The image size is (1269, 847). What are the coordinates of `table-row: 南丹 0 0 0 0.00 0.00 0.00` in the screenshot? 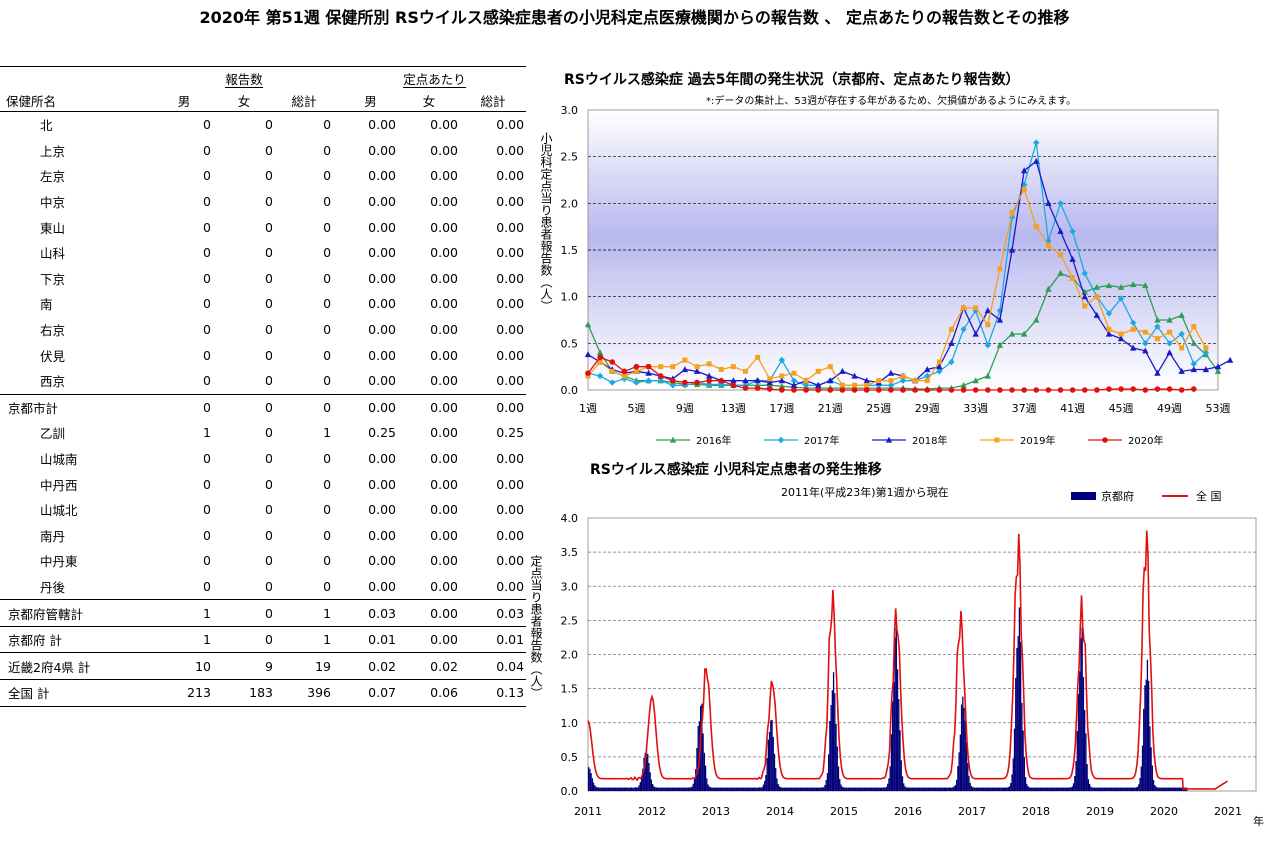 It's located at (263, 536).